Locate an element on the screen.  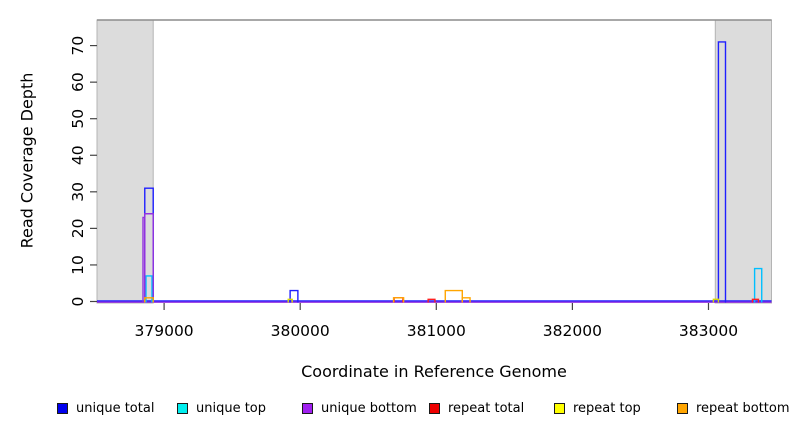
legend-label-repeat-top: repeat top is located at coordinates (607, 408).